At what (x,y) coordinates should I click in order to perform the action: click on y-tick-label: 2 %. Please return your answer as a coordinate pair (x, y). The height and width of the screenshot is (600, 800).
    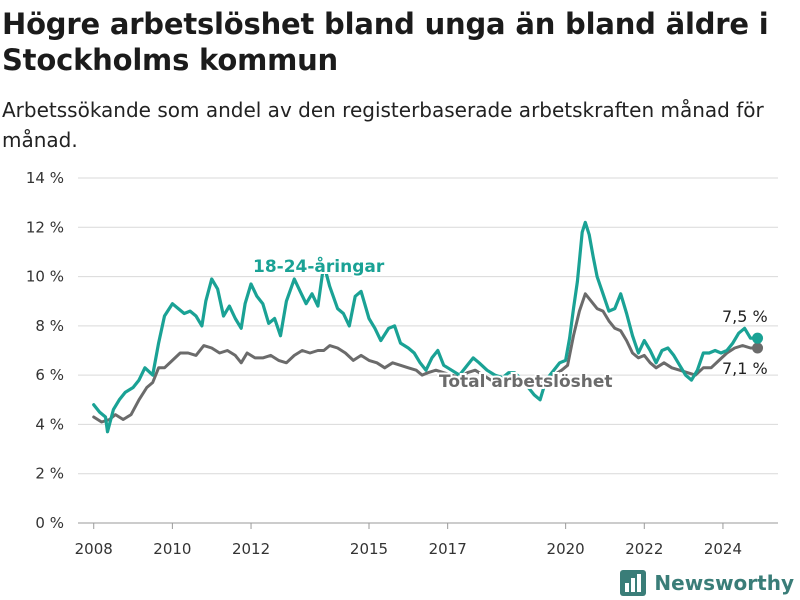
    Looking at the image, I should click on (49, 474).